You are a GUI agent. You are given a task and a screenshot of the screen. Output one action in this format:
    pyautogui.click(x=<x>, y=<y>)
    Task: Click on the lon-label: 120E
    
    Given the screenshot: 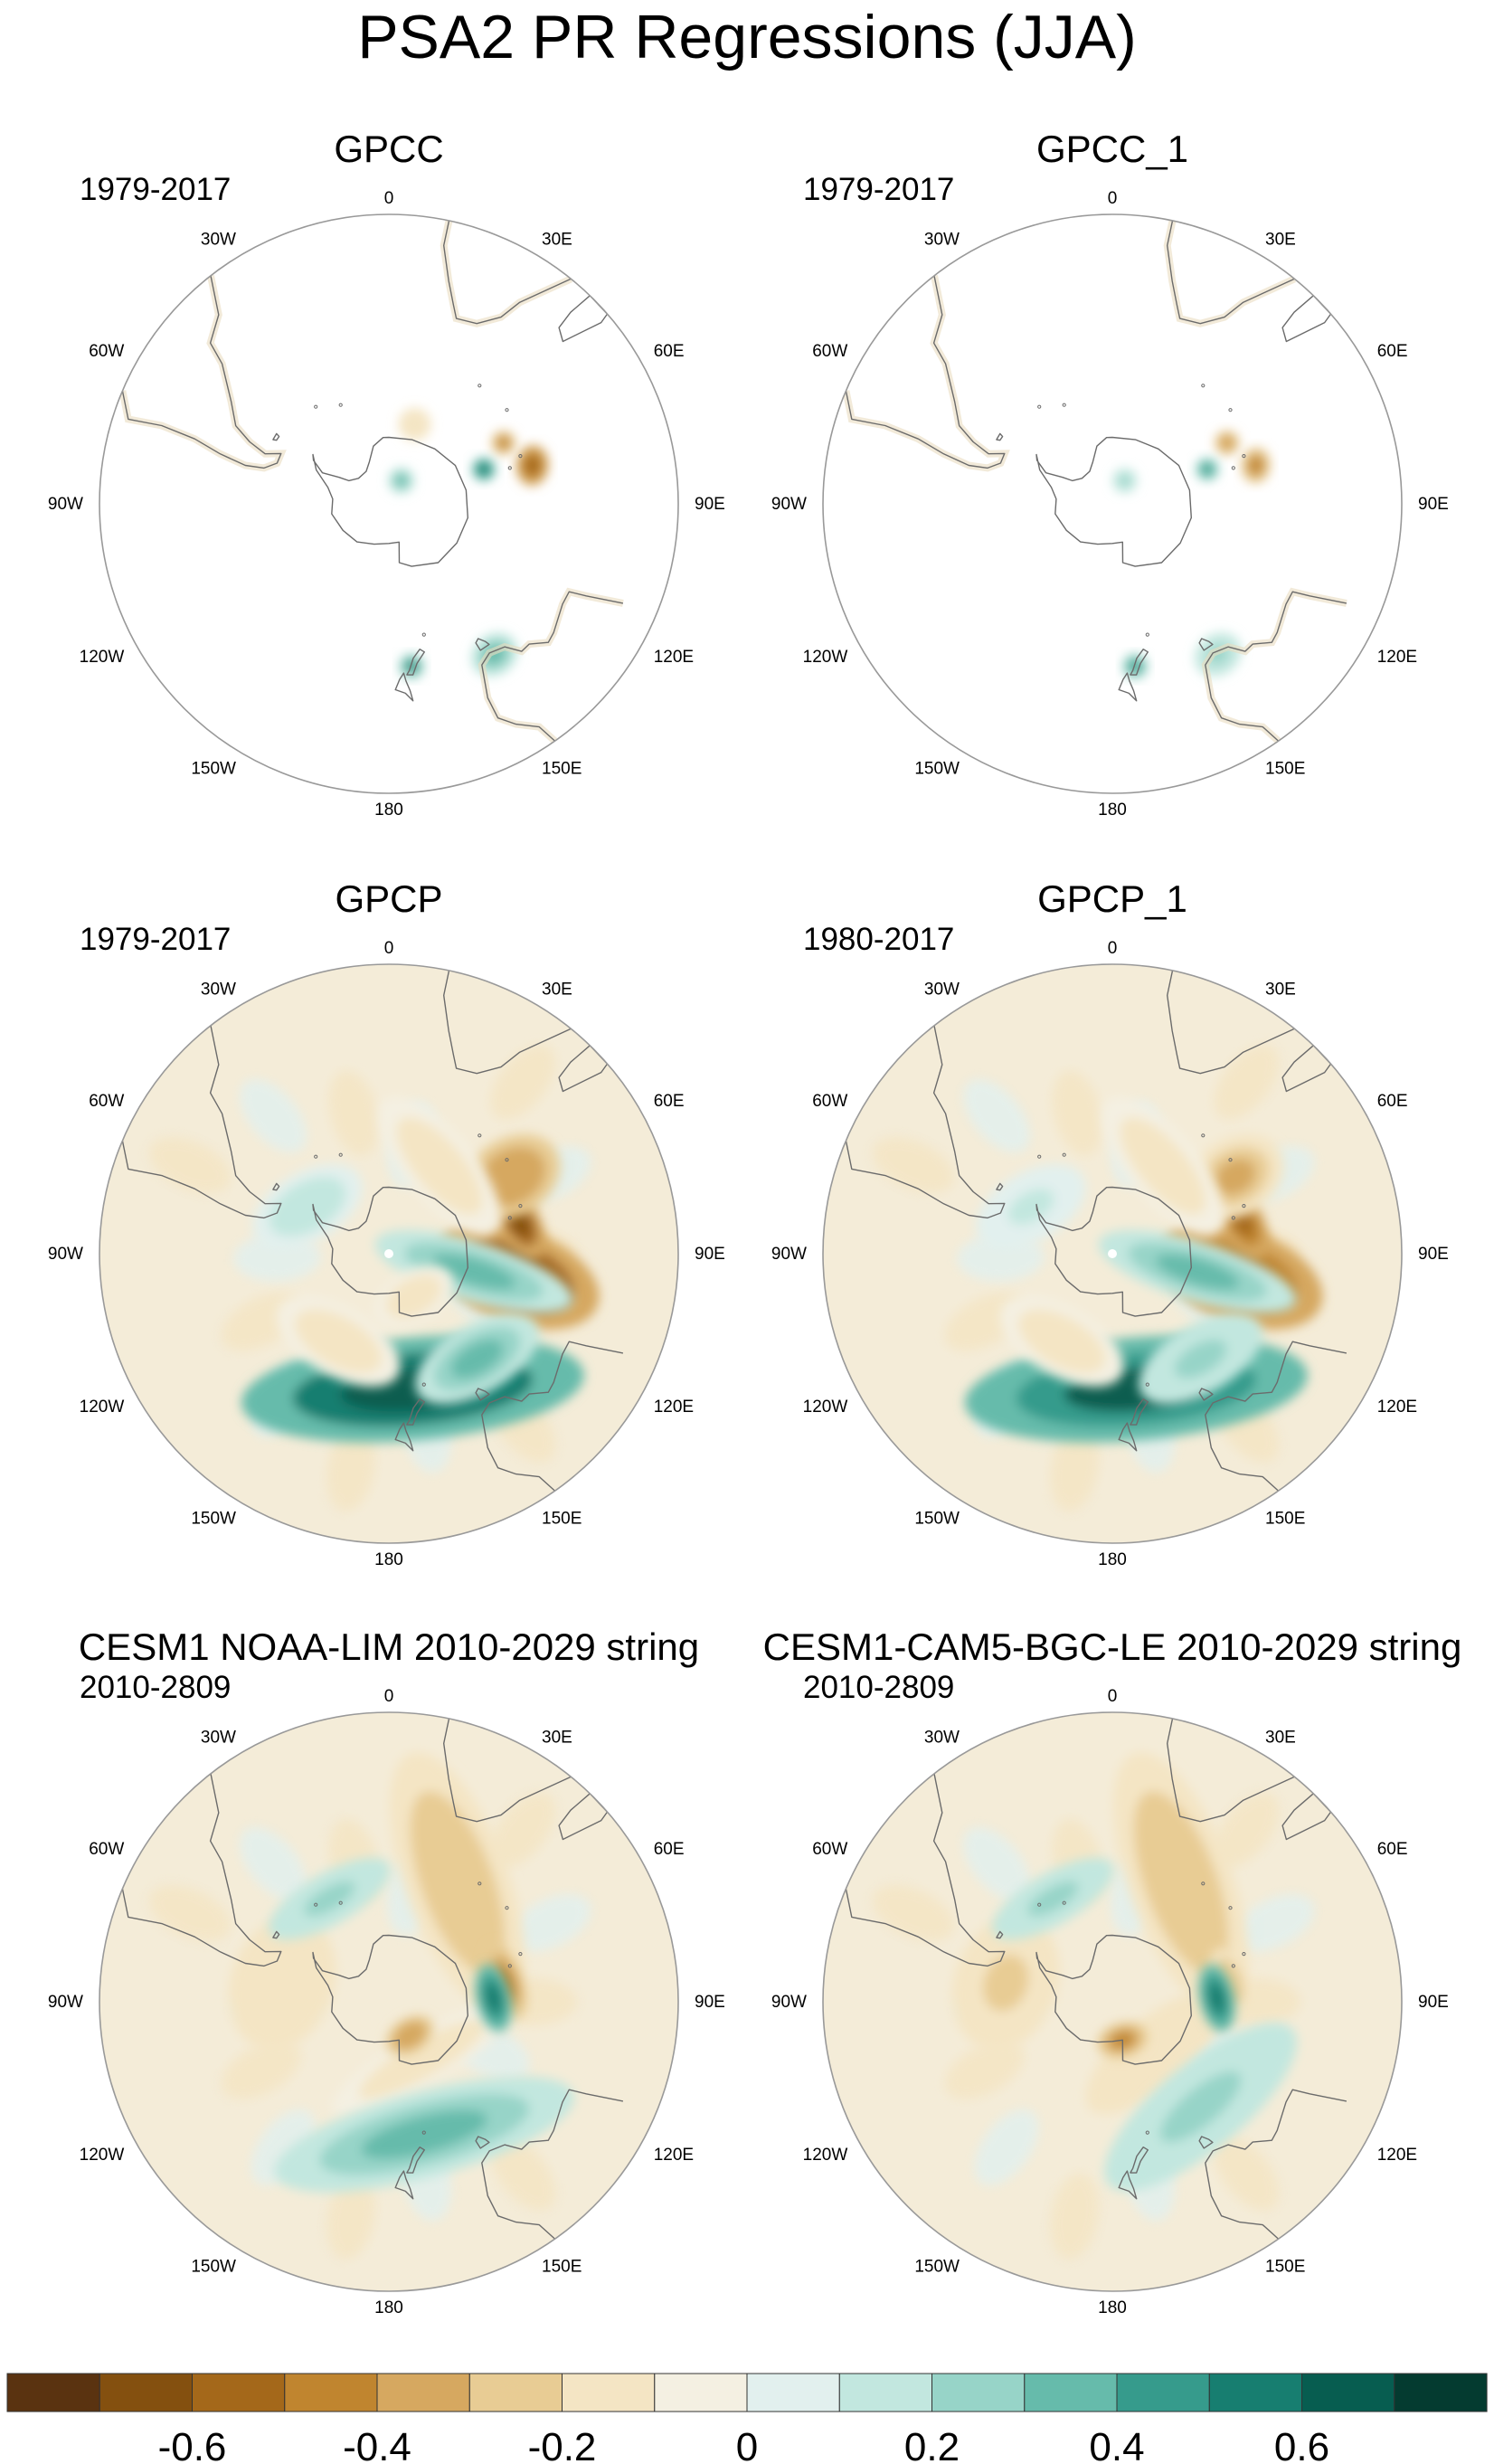 What is the action you would take?
    pyautogui.click(x=674, y=2155)
    